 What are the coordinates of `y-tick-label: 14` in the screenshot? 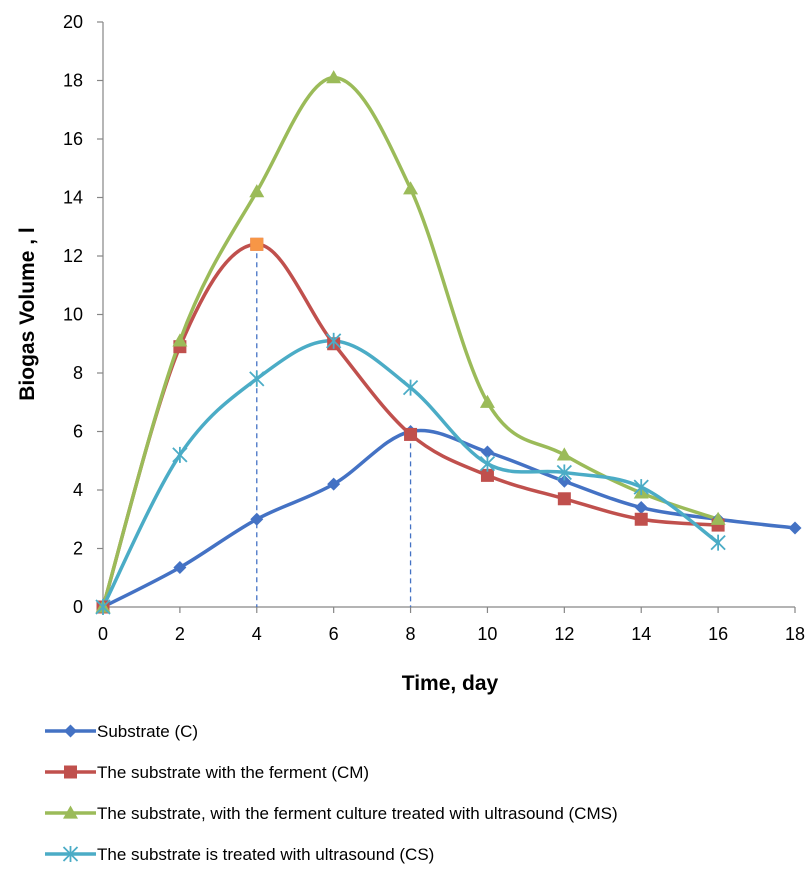 It's located at (73, 198).